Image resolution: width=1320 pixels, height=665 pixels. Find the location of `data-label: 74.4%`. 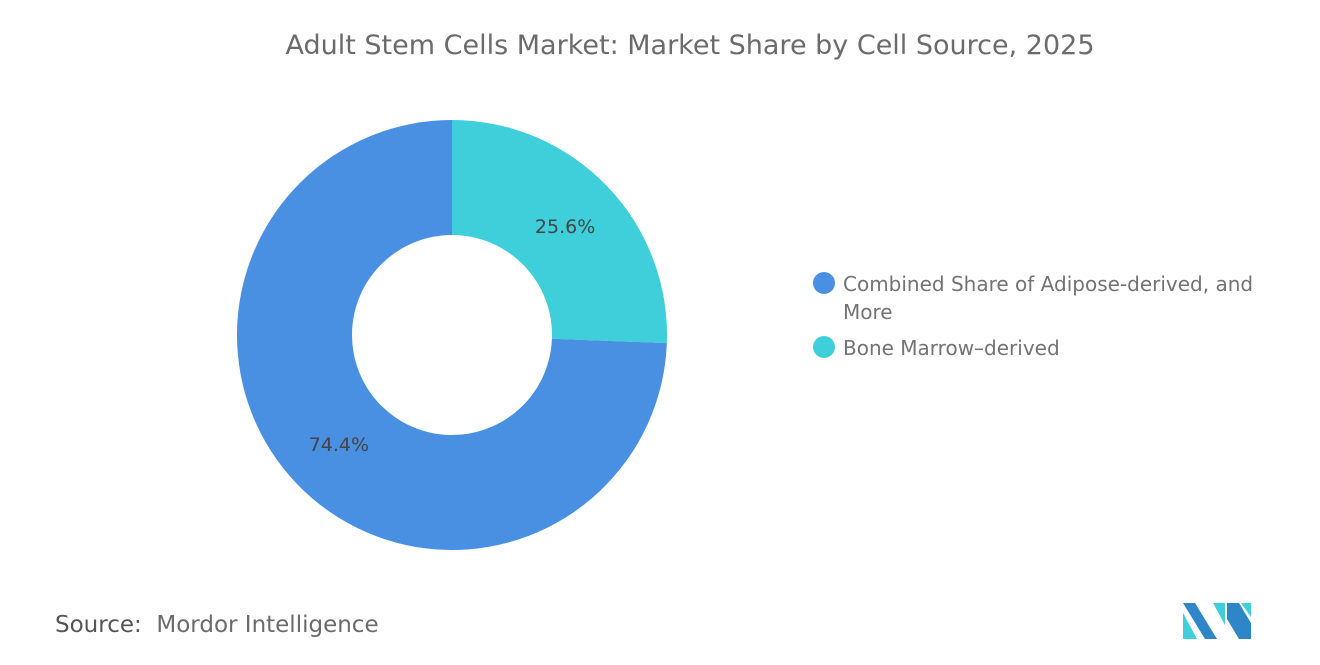

data-label: 74.4% is located at coordinates (339, 445).